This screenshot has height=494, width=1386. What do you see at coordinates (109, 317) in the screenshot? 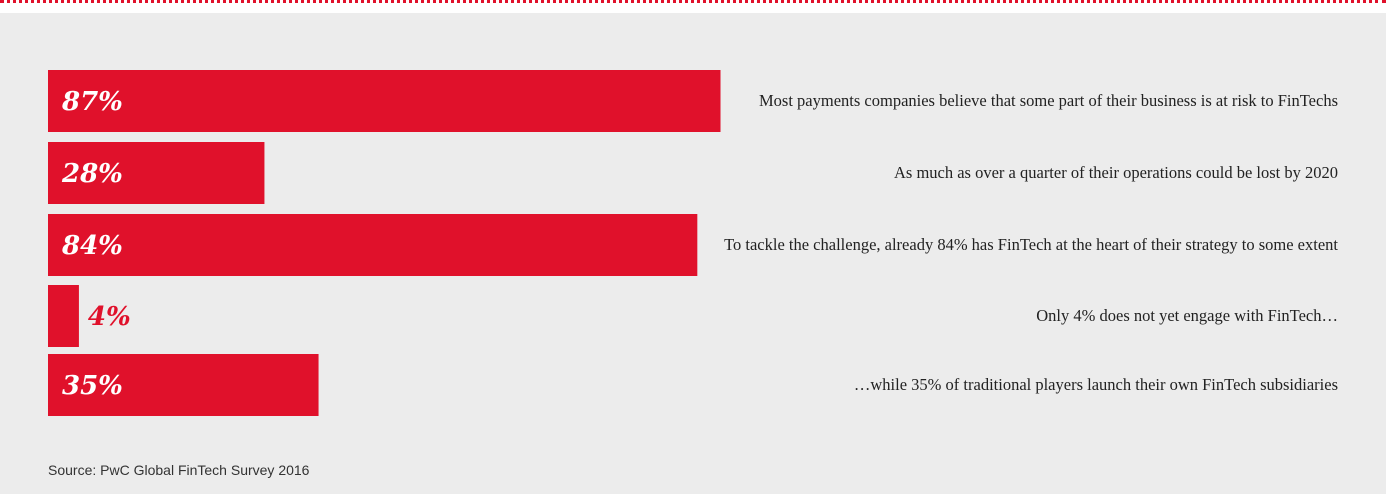
I see `bar-value-label: 4%` at bounding box center [109, 317].